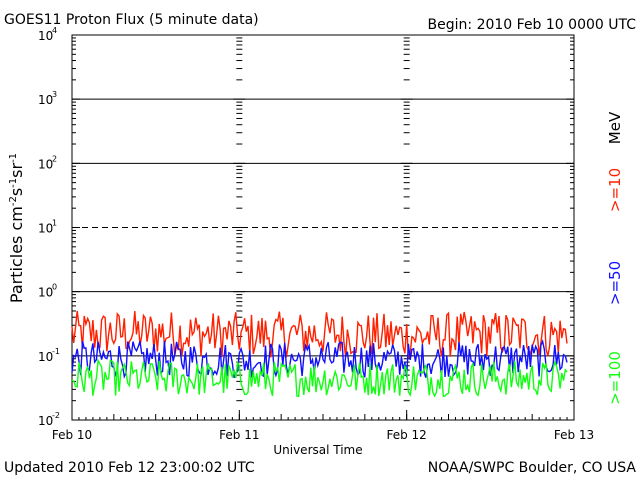 This screenshot has height=480, width=640. What do you see at coordinates (615, 283) in the screenshot?
I see `legend-ge50: >=50` at bounding box center [615, 283].